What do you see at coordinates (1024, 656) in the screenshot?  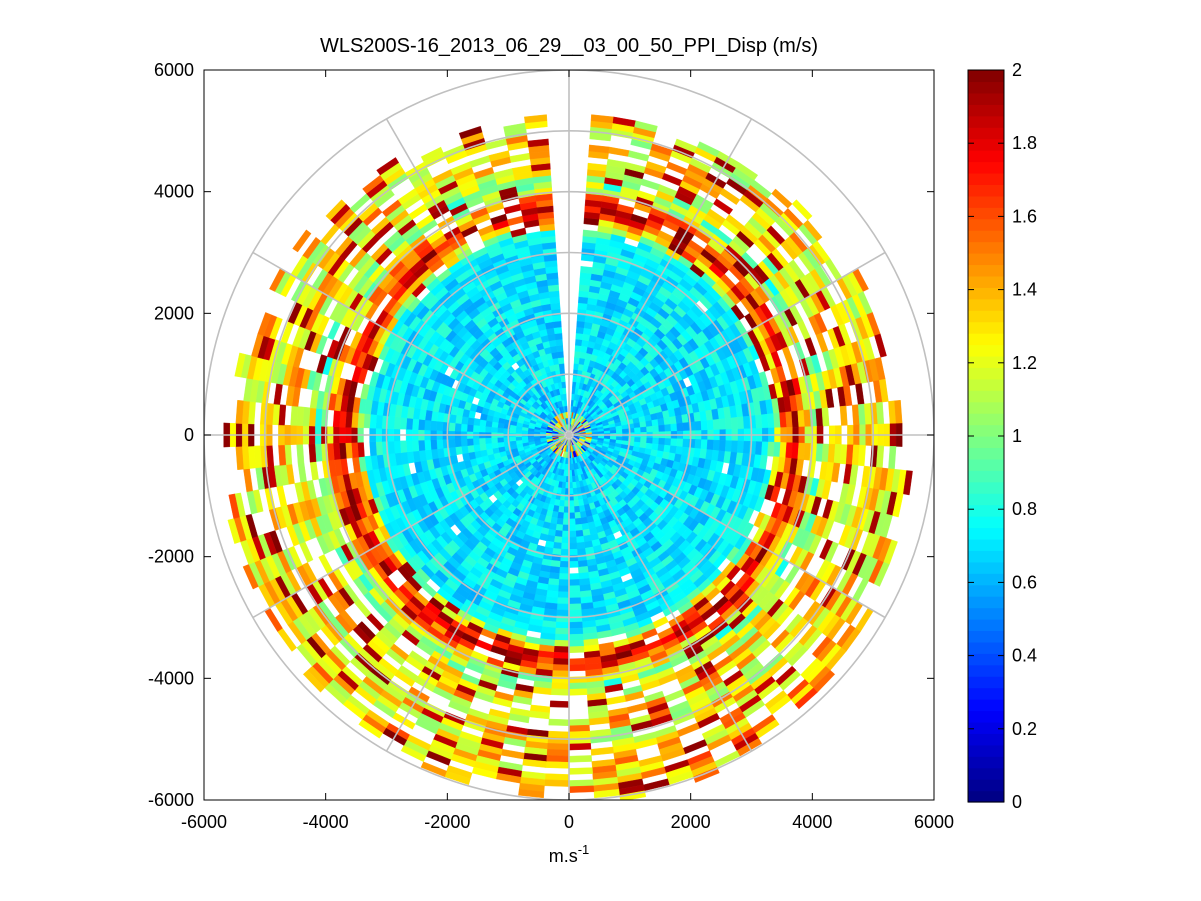 I see `colorbar-tick-label: 0.4` at bounding box center [1024, 656].